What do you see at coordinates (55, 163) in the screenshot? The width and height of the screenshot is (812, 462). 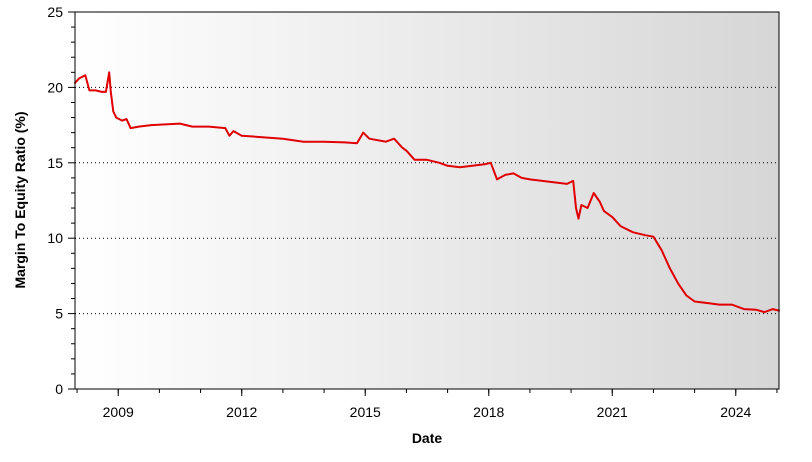 I see `y-tick-label: 15` at bounding box center [55, 163].